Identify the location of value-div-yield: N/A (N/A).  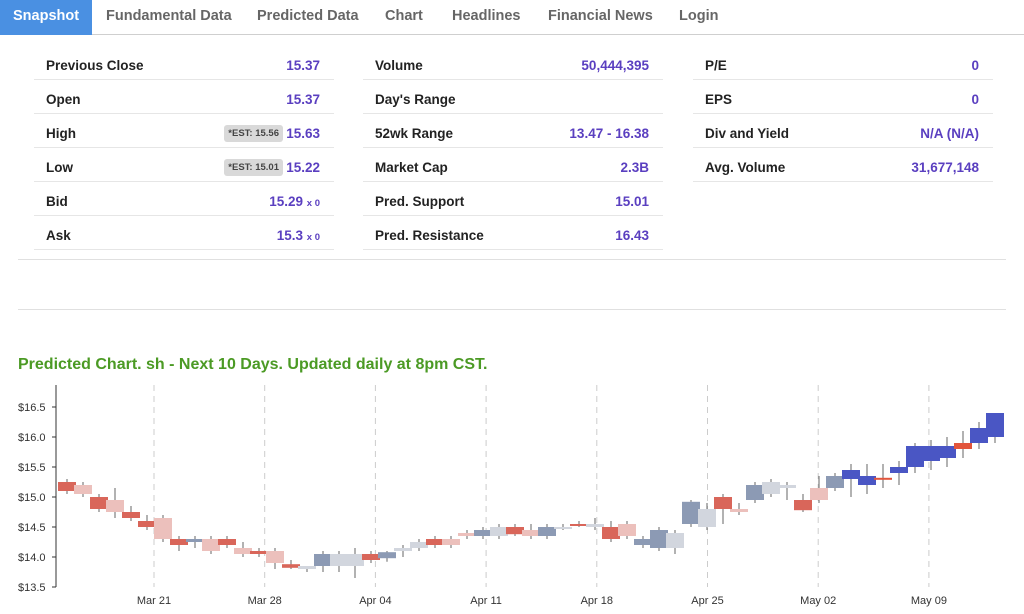
(949, 133).